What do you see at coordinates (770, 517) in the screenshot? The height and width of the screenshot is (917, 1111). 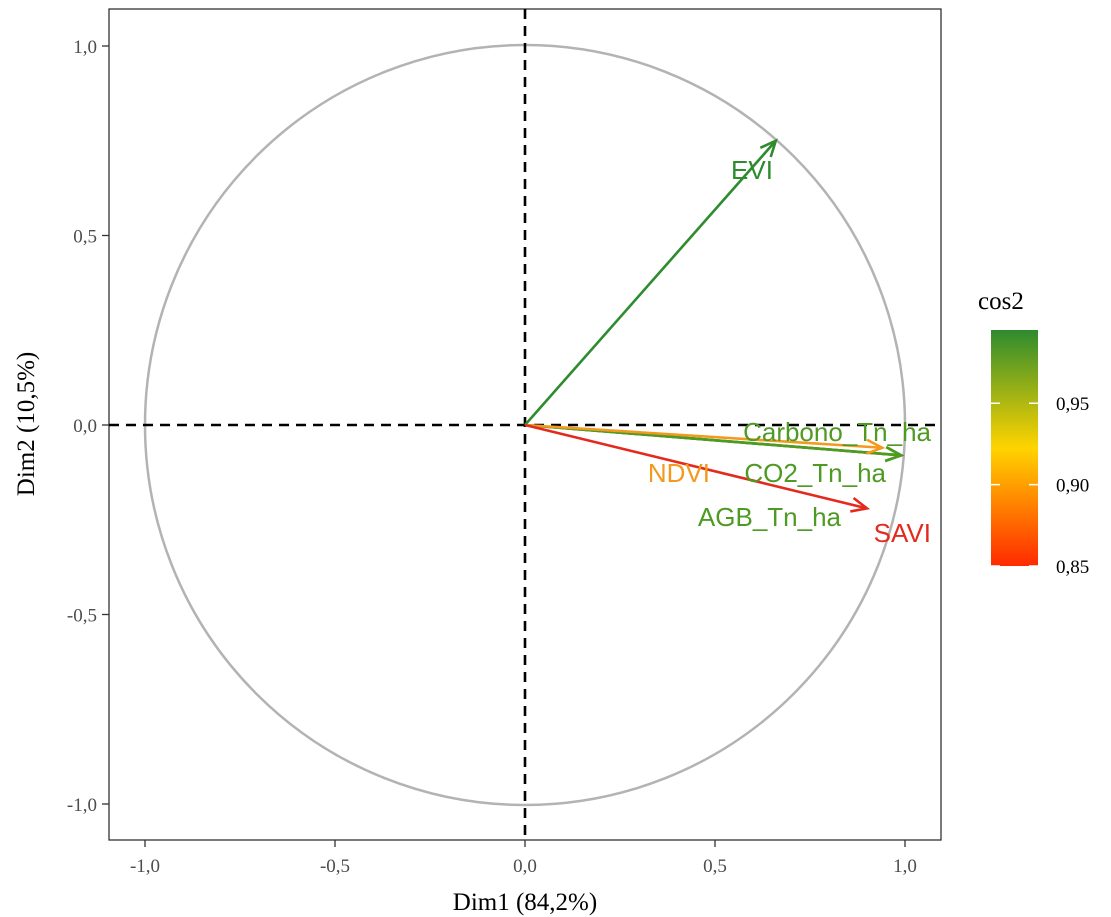 I see `label-agb-tn-ha: AGB_Tn_ha` at bounding box center [770, 517].